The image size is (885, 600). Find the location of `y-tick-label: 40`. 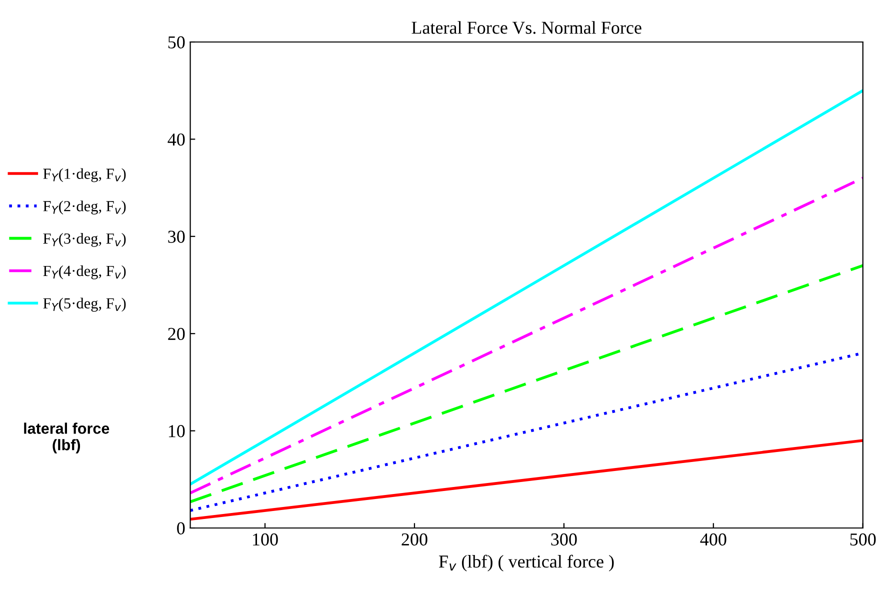

y-tick-label: 40 is located at coordinates (176, 139).